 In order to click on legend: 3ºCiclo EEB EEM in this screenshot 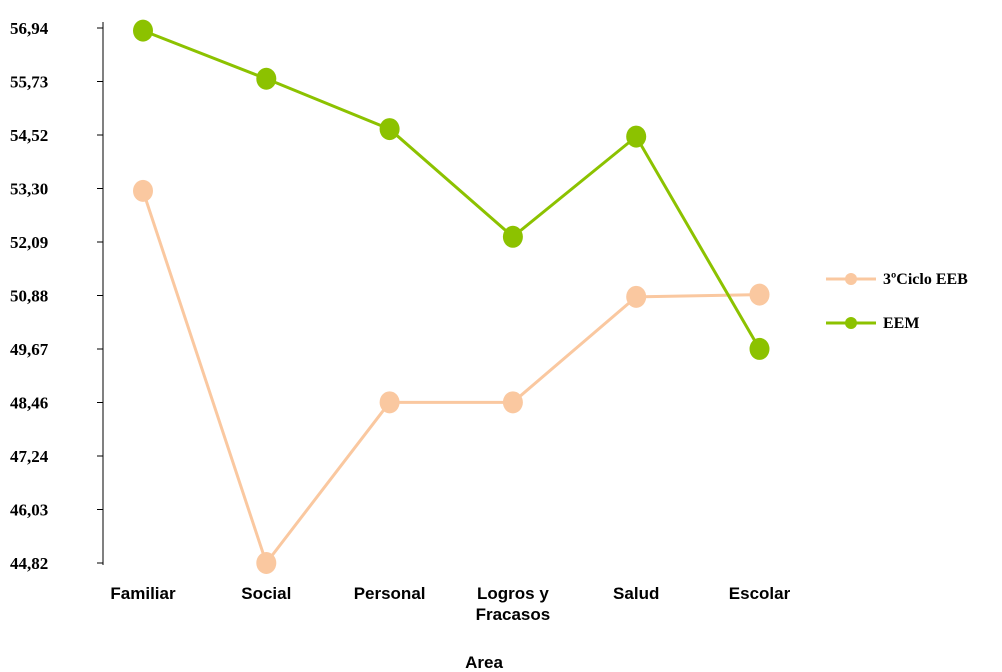, I will do `click(897, 301)`.